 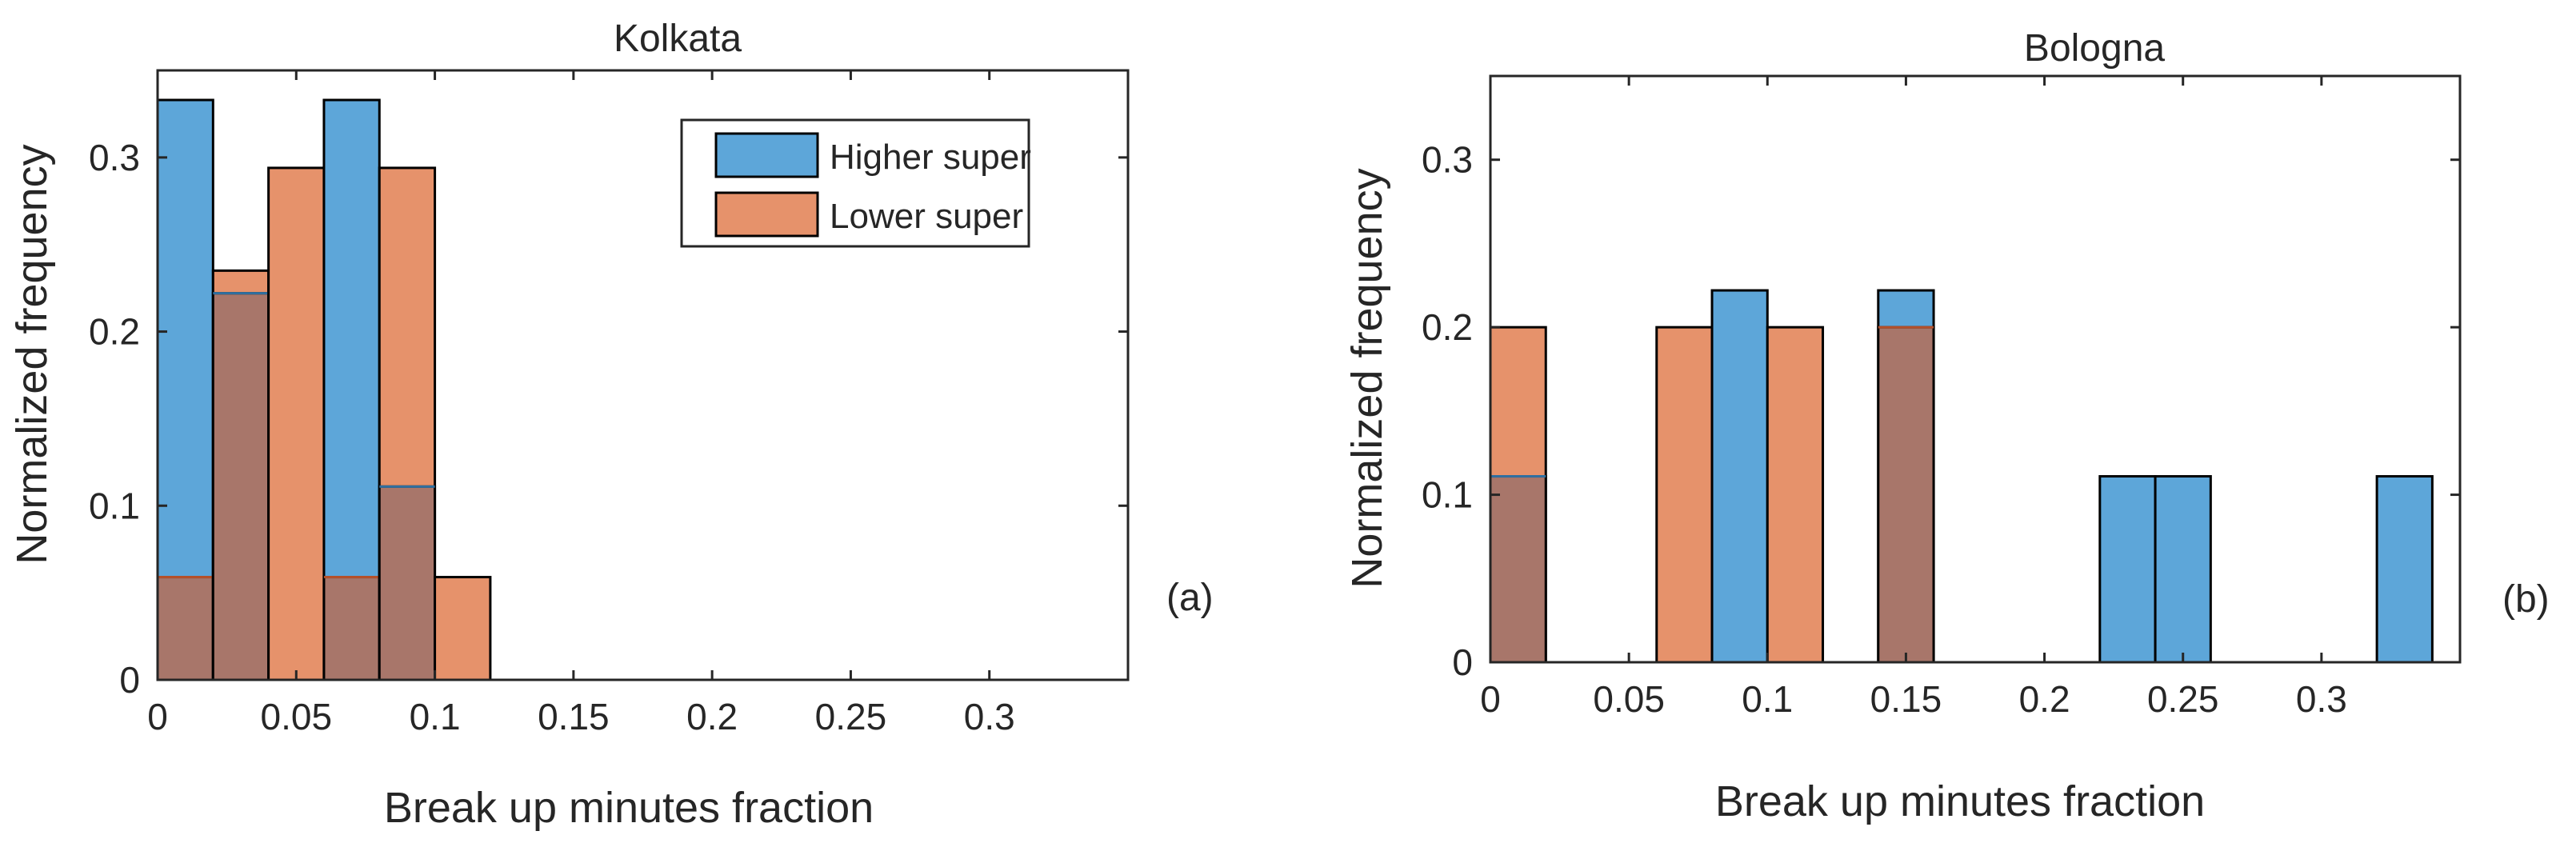 I want to click on panel-label: (b), so click(x=2526, y=599).